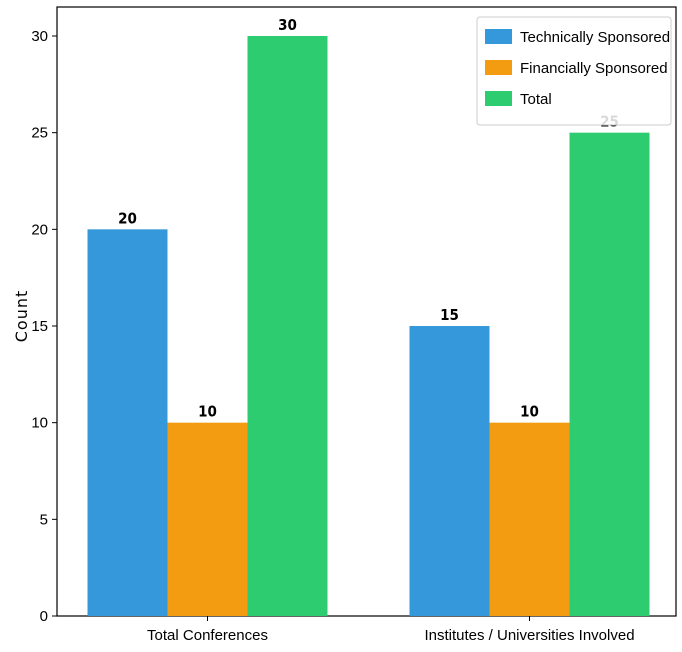 The width and height of the screenshot is (682, 652). Describe the element at coordinates (595, 37) in the screenshot. I see `legend-entry-label: Technically Sponsored` at that location.